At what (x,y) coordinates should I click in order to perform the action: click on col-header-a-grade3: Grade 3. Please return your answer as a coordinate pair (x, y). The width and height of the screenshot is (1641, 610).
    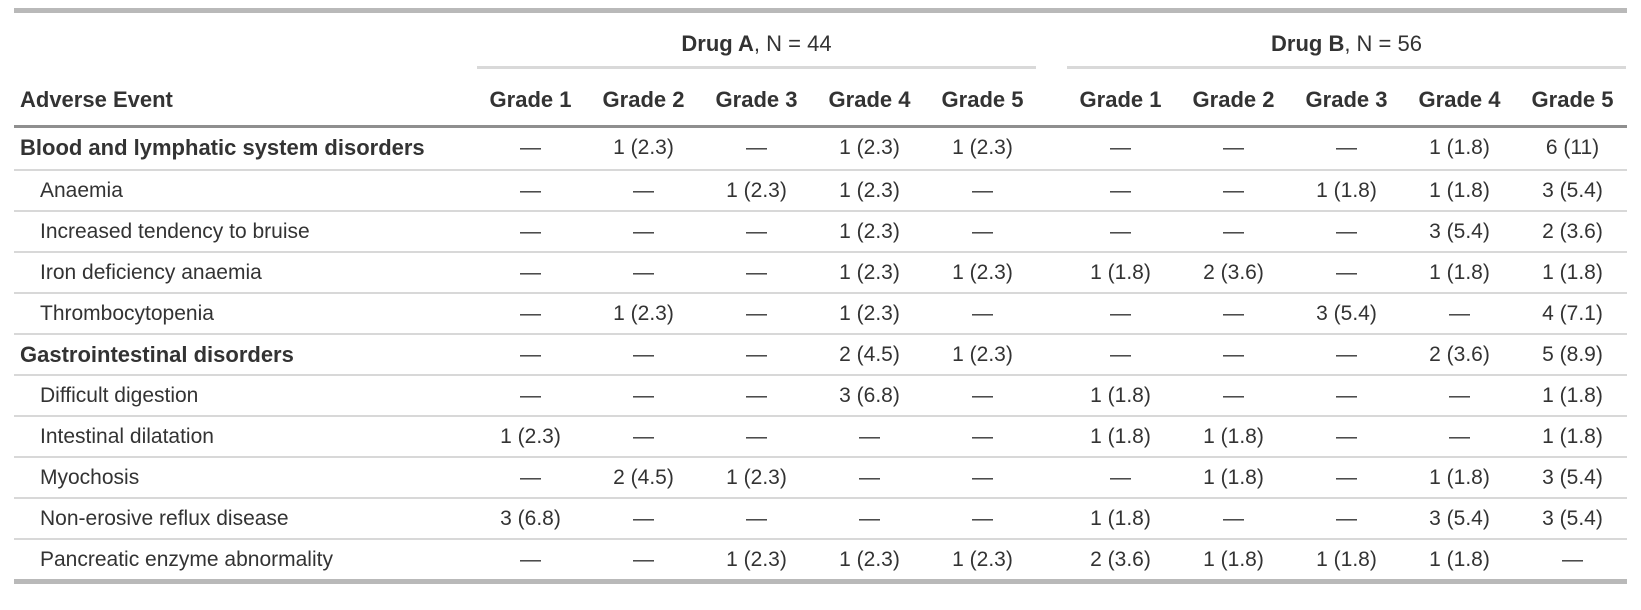
    Looking at the image, I should click on (756, 99).